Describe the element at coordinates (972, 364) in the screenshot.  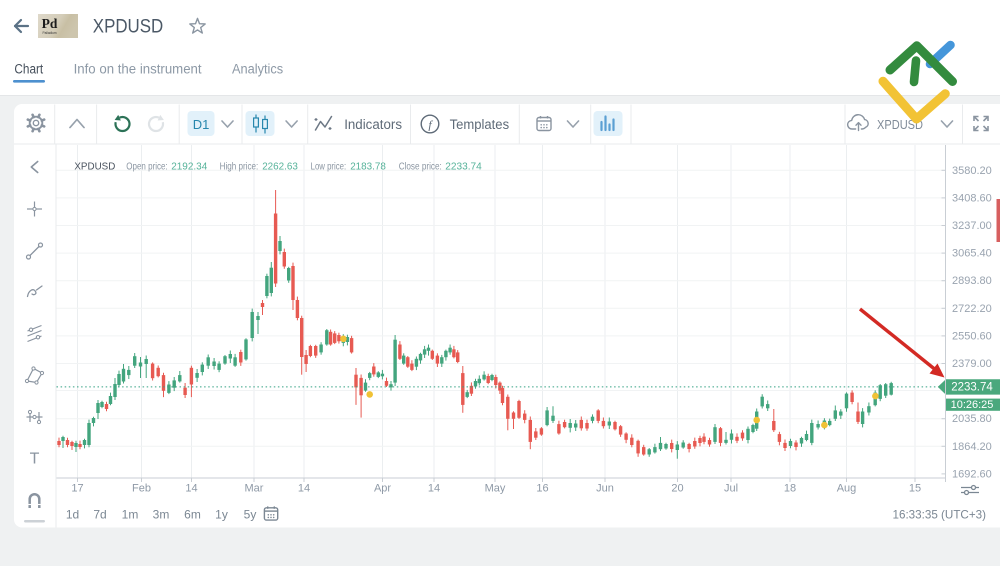
I see `svg-text: 2379.00` at that location.